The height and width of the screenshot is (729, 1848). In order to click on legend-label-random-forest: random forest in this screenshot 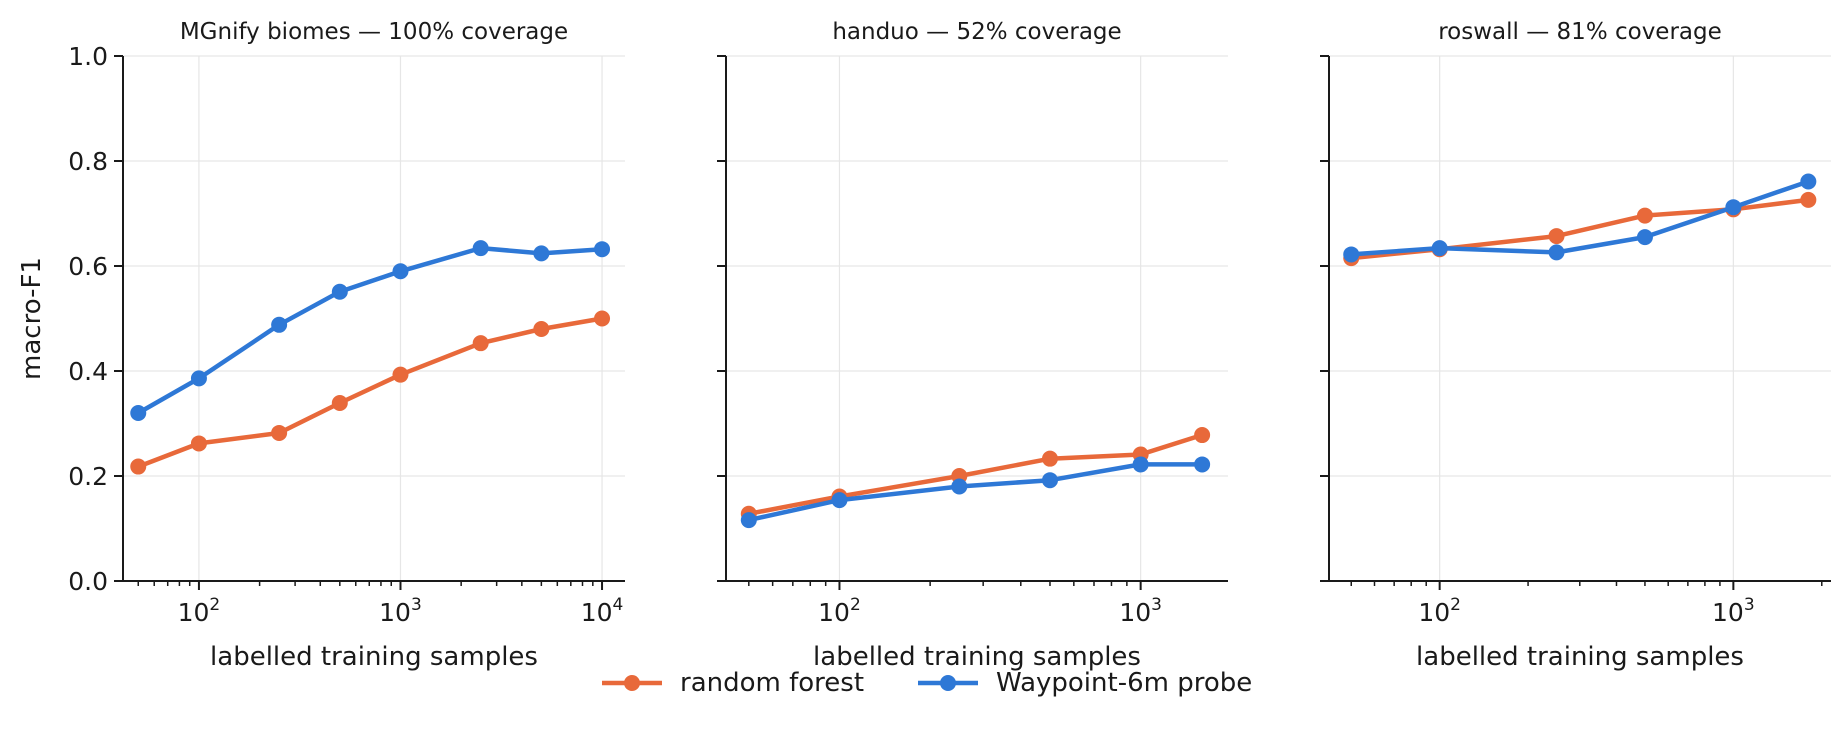, I will do `click(772, 683)`.